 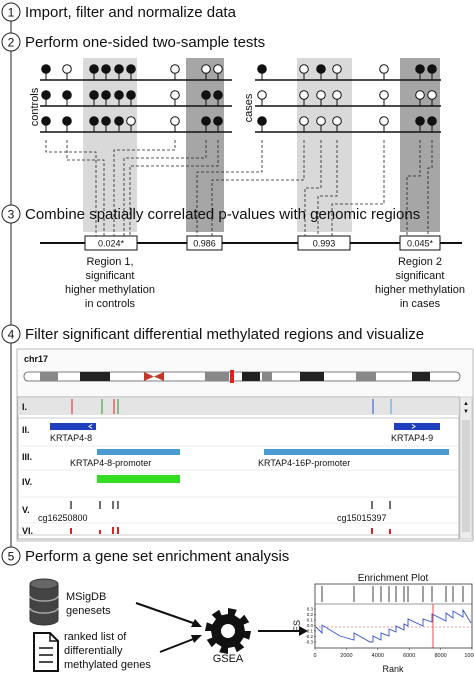 What do you see at coordinates (309, 642) in the screenshot?
I see `es-tick-label: -0.3` at bounding box center [309, 642].